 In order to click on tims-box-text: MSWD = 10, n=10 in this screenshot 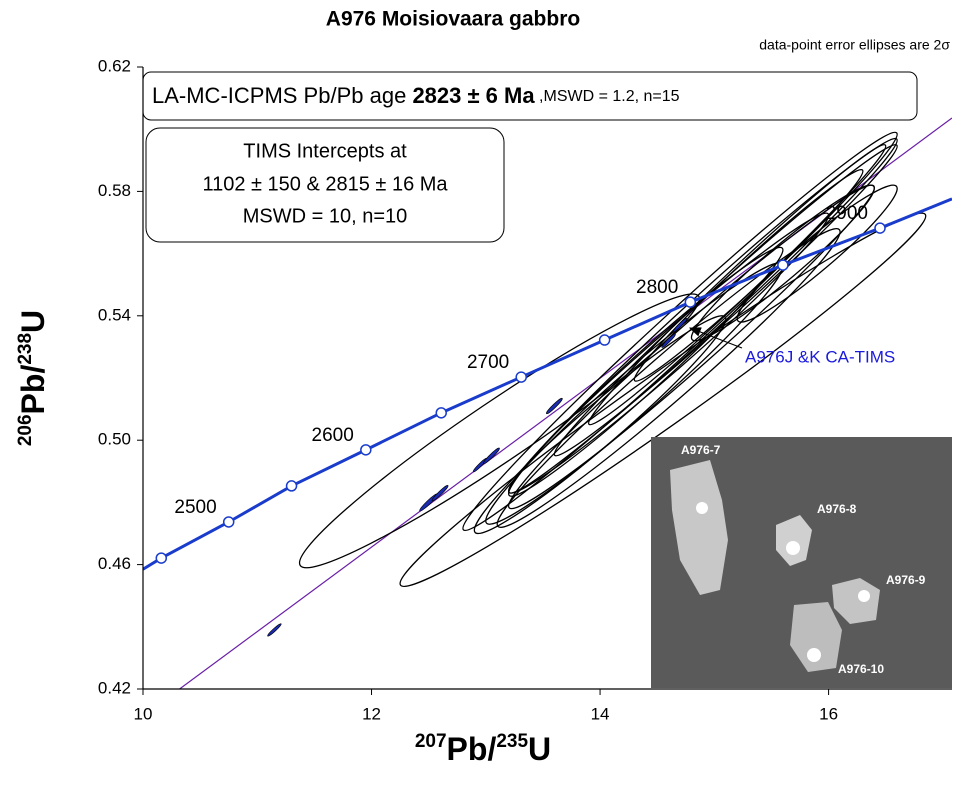, I will do `click(325, 216)`.